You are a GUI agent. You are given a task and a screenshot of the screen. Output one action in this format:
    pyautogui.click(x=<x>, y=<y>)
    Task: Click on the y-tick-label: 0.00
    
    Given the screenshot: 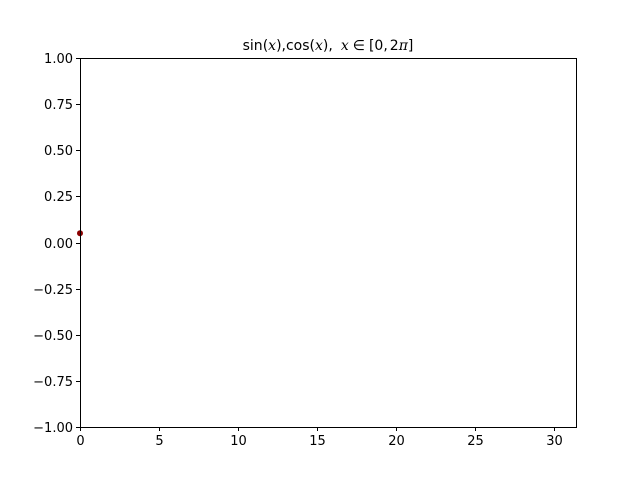 What is the action you would take?
    pyautogui.click(x=58, y=244)
    